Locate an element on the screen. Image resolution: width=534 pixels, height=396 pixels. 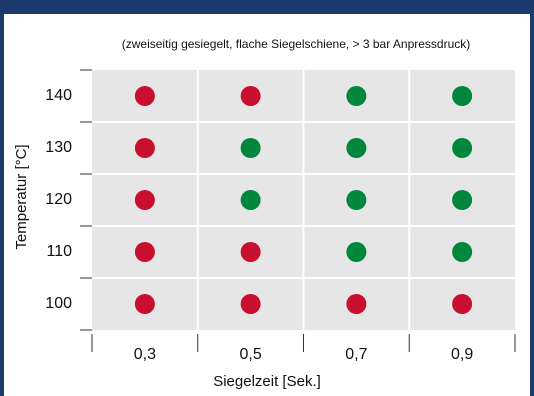
y-tick-label: 130 is located at coordinates (58, 147).